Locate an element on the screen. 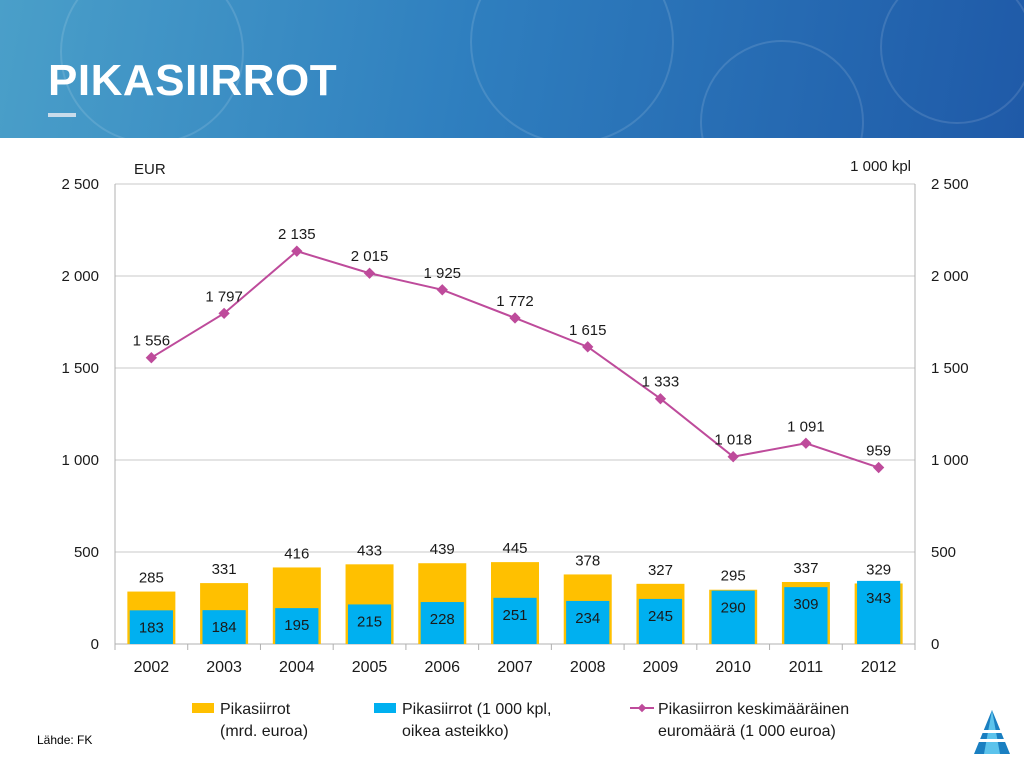 Image resolution: width=1024 pixels, height=768 pixels. y-tick-label-left: 1 000 is located at coordinates (80, 460).